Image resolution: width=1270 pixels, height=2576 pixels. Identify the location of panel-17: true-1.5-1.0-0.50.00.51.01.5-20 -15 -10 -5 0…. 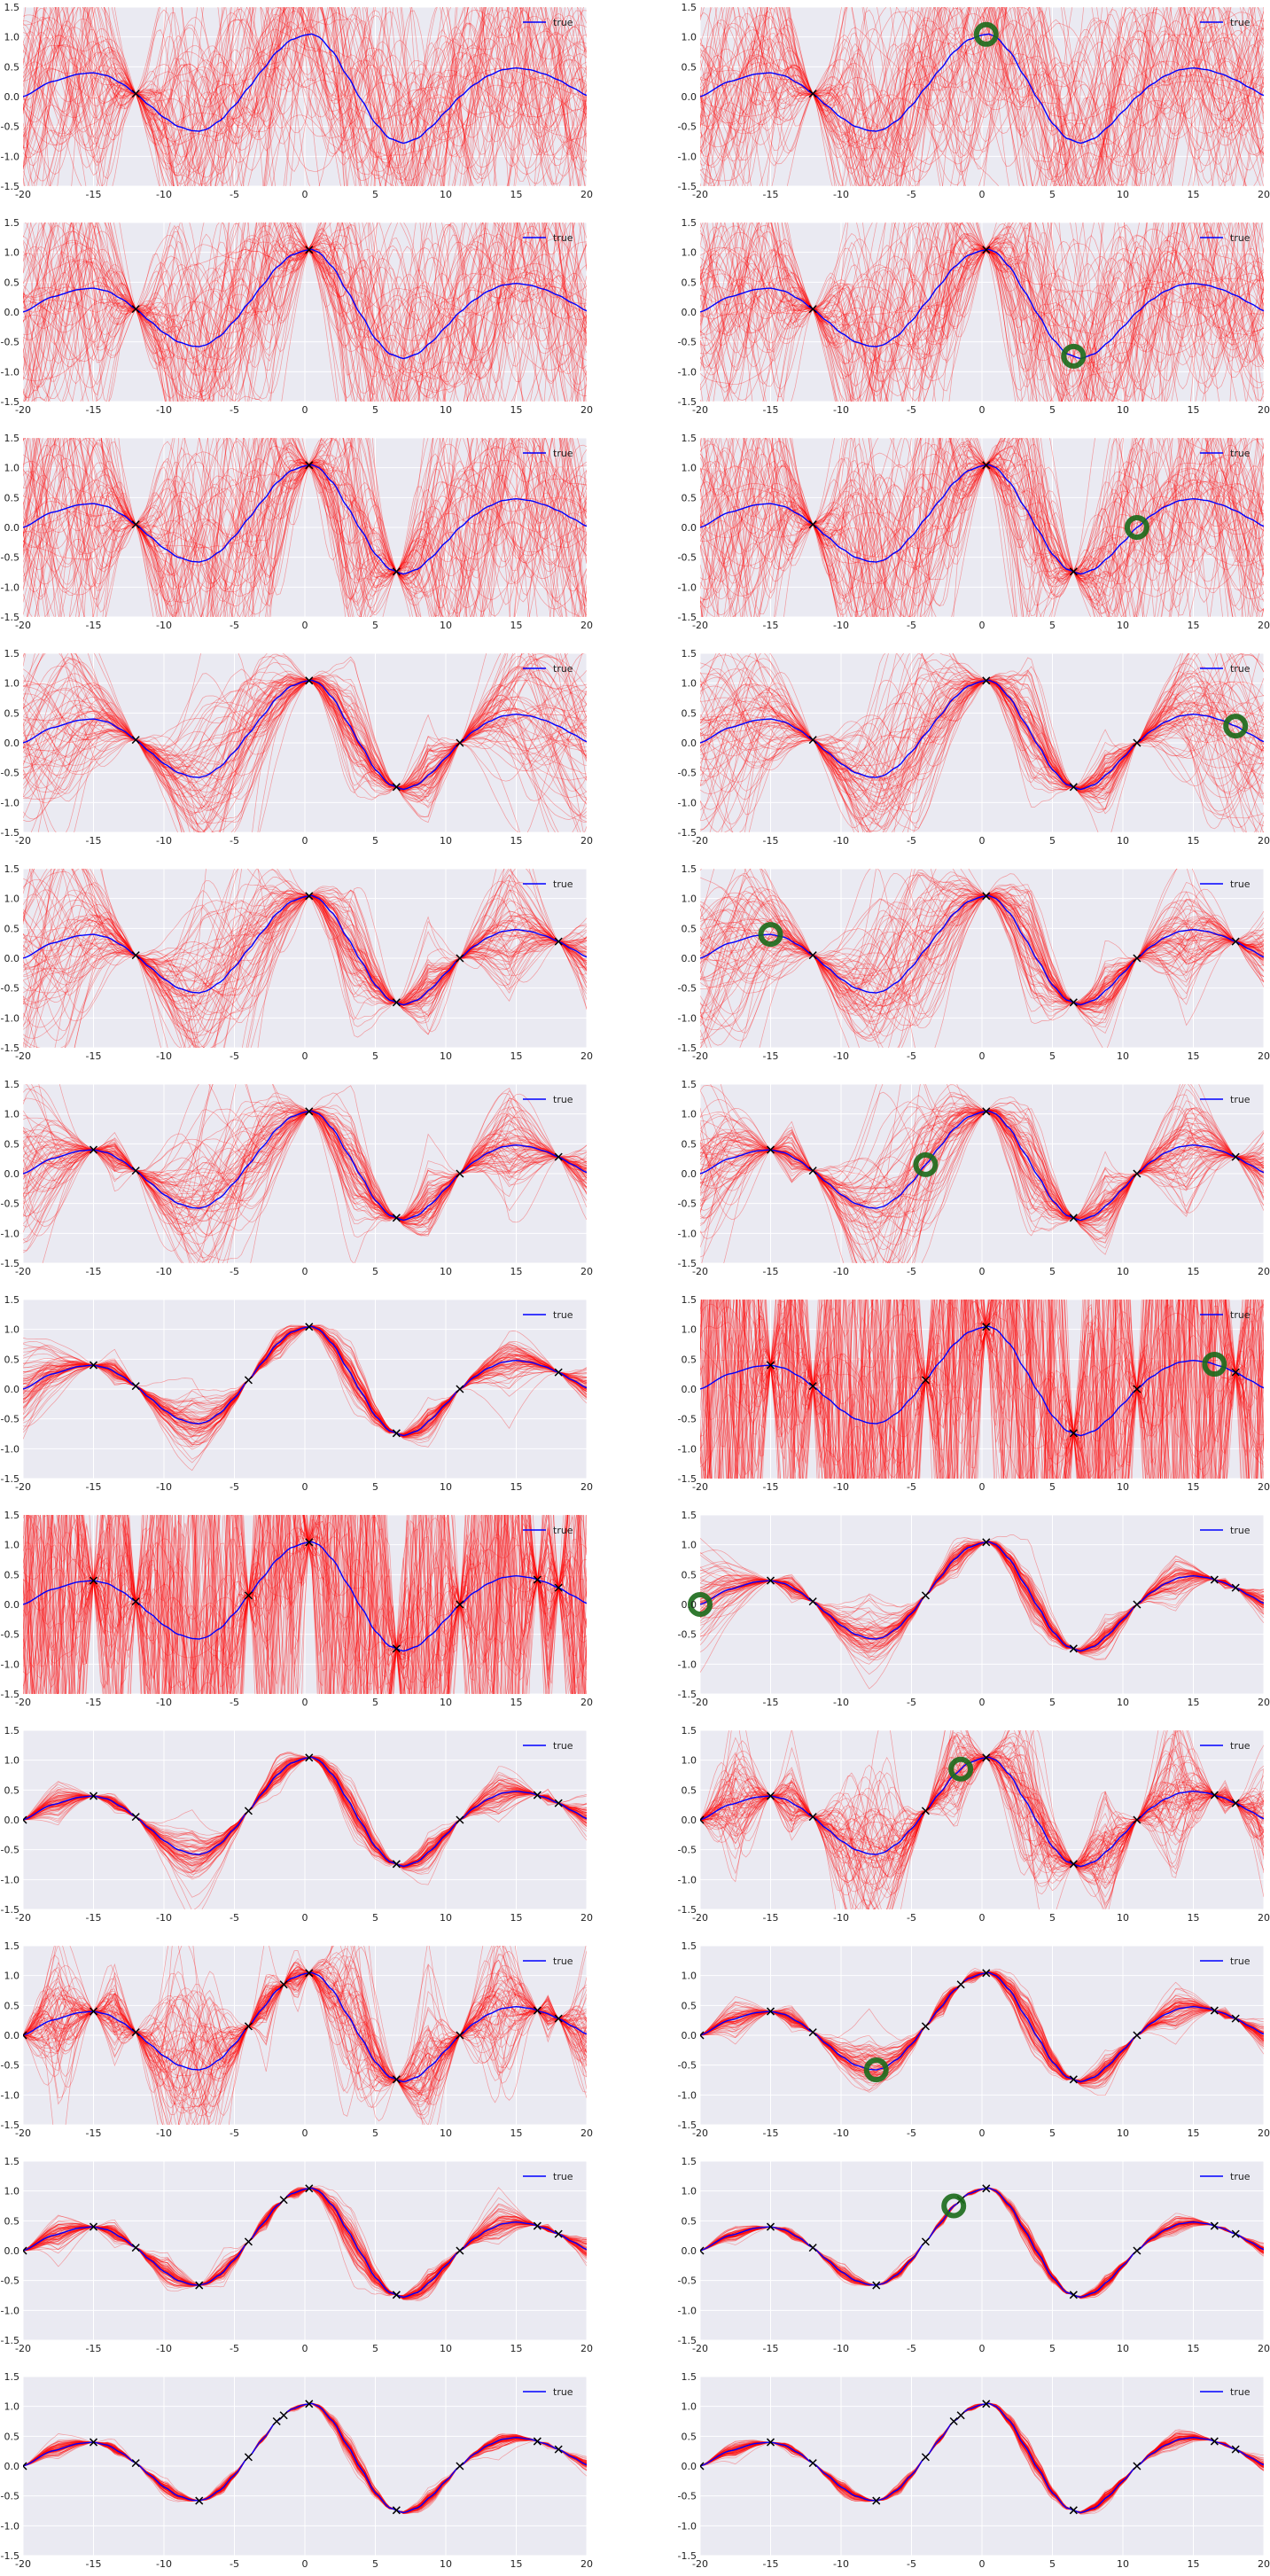
(297, 1824).